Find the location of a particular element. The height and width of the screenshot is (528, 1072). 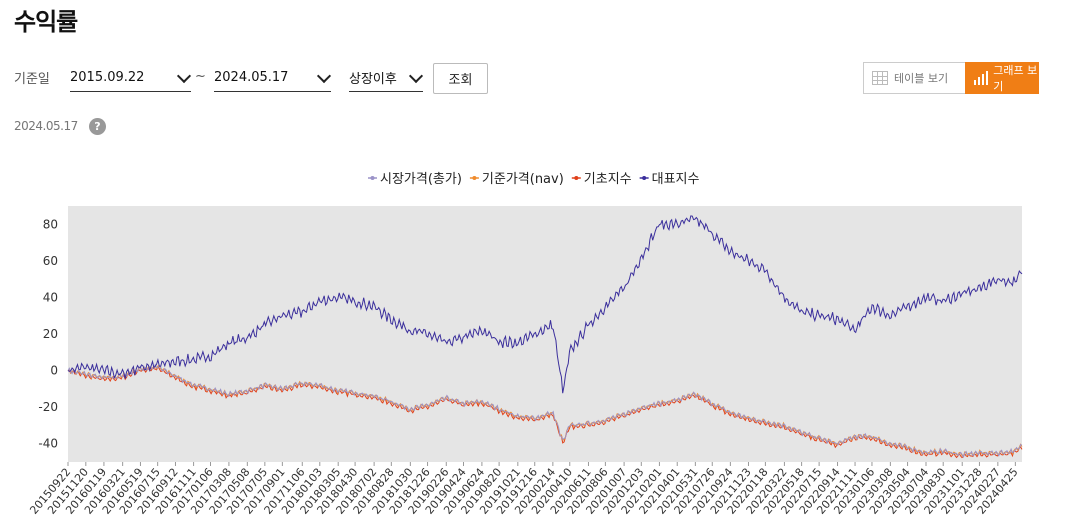

legend-label-1: 기준가격(nav) is located at coordinates (523, 179).